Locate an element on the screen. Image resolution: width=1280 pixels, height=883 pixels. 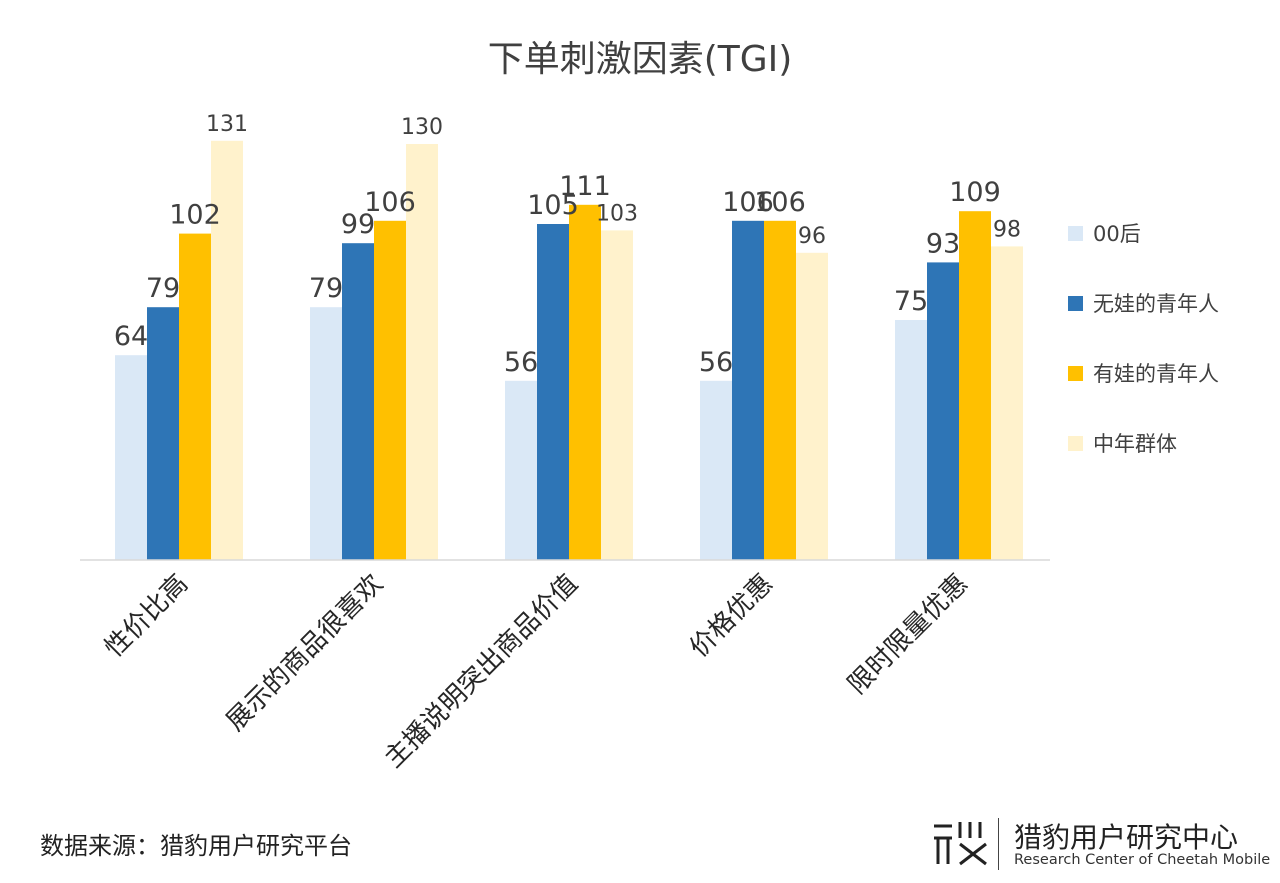
value-label-4-1: 93 is located at coordinates (943, 243).